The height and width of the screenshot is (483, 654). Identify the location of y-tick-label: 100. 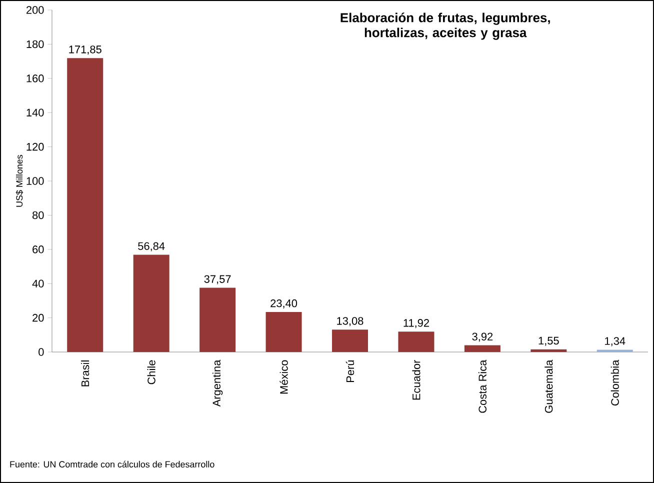
(35, 181).